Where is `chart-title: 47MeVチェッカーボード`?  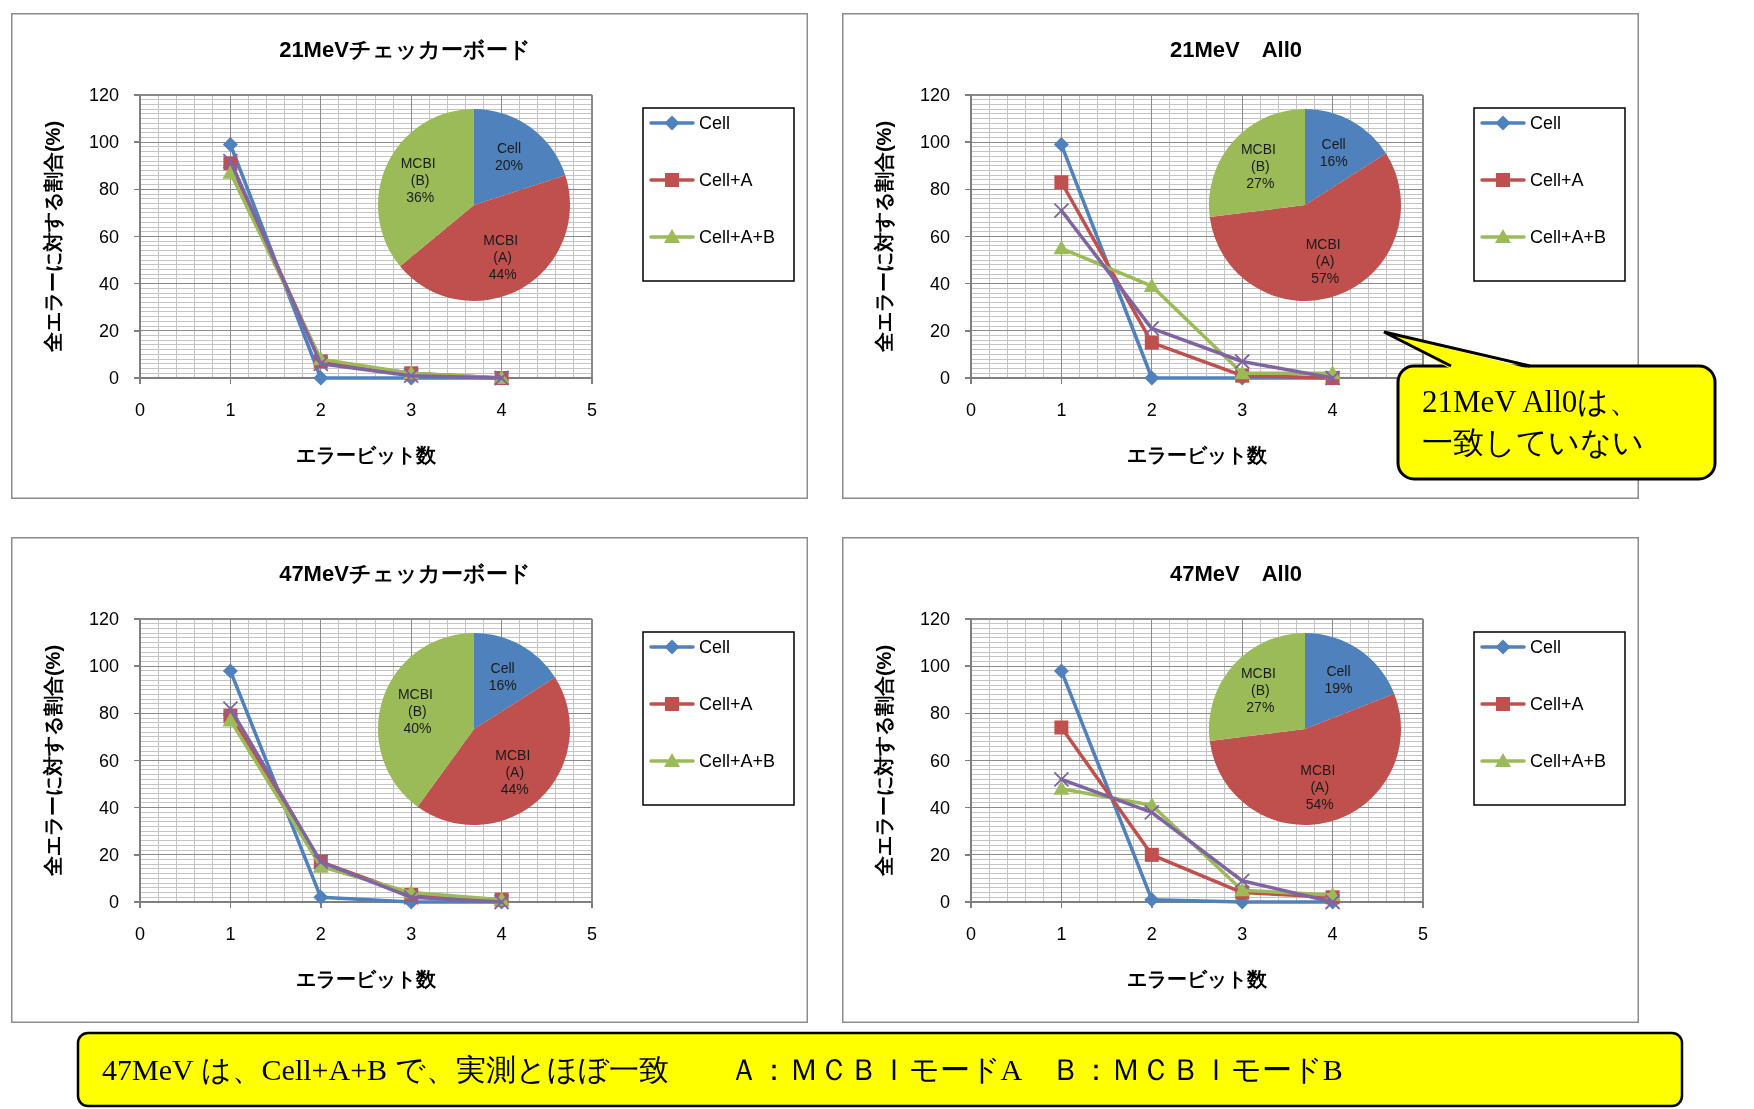
chart-title: 47MeVチェッカーボード is located at coordinates (405, 573).